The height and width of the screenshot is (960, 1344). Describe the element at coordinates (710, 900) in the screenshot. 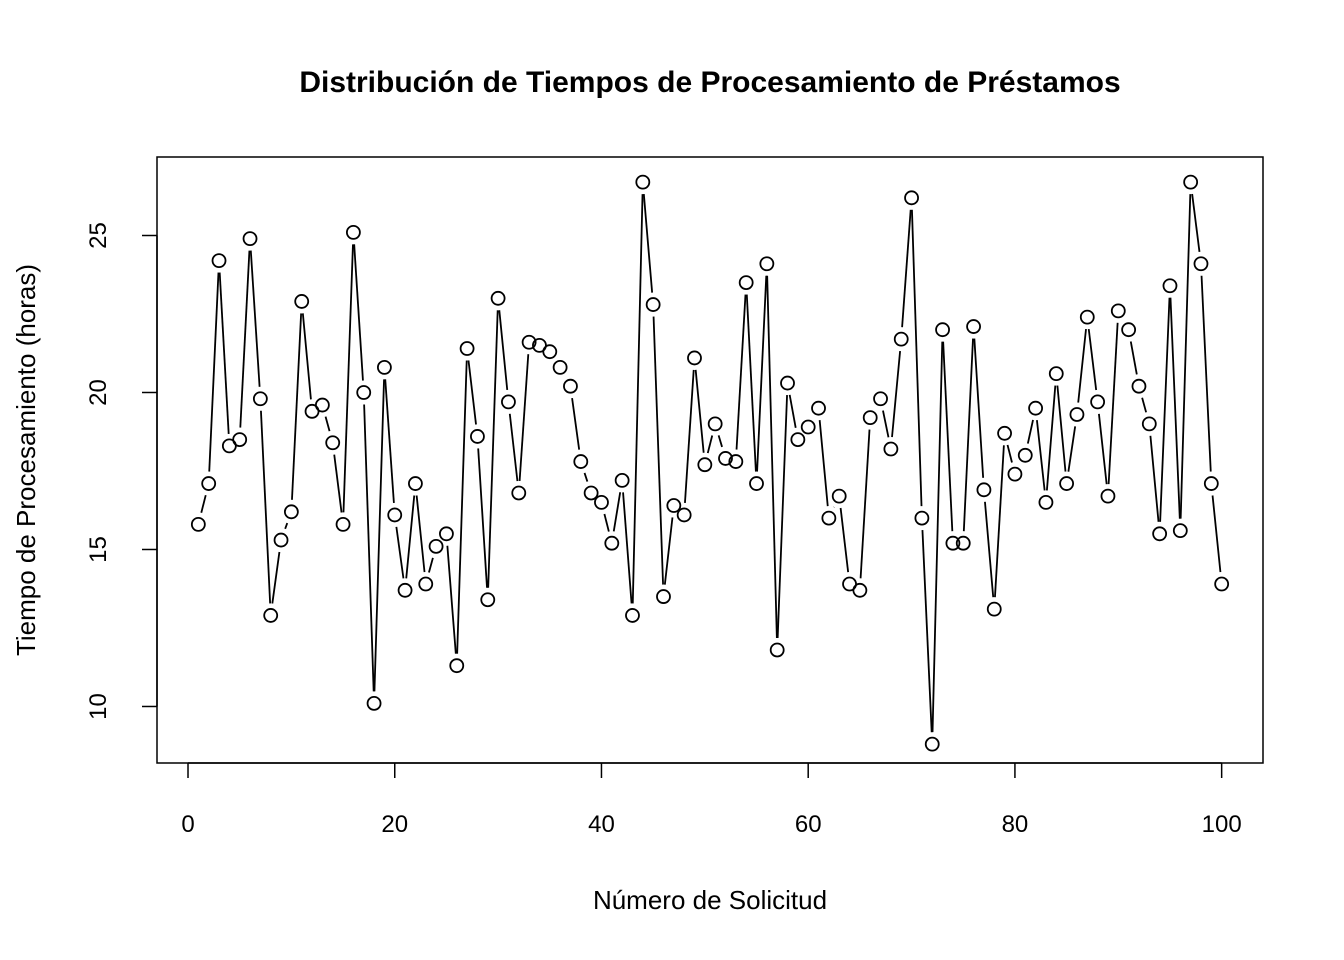

I see `x-axis-label: Número de Solicitud` at that location.